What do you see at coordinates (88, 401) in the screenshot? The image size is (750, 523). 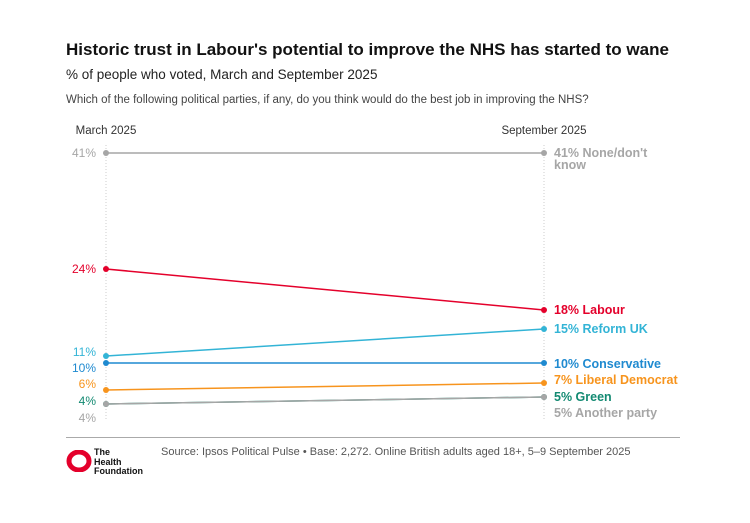 I see `start-label-5: 4%` at bounding box center [88, 401].